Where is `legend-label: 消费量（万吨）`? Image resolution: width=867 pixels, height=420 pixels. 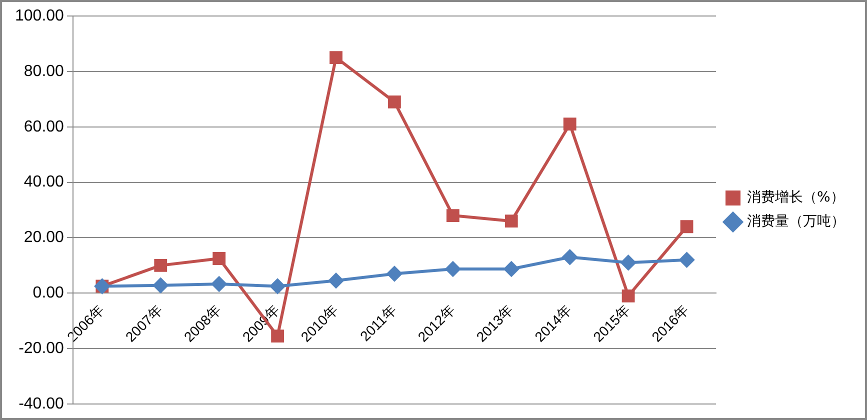 legend-label: 消费量（万吨） is located at coordinates (796, 222).